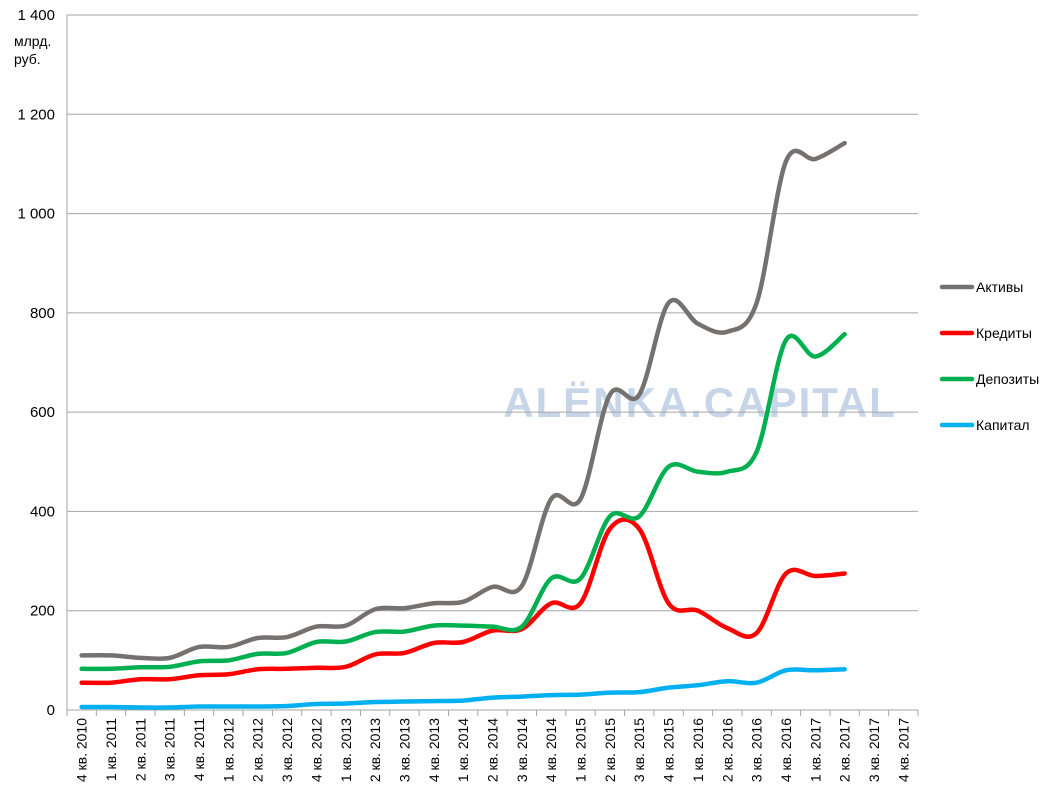 Image resolution: width=1054 pixels, height=807 pixels. What do you see at coordinates (36, 214) in the screenshot?
I see `y-tick-label: 1 000` at bounding box center [36, 214].